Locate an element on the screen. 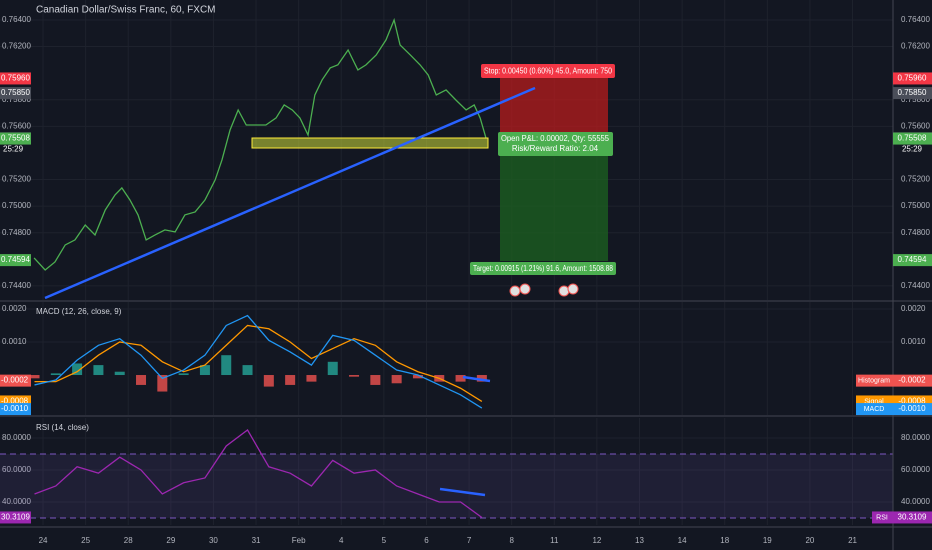 Image resolution: width=932 pixels, height=550 pixels. y-tick-label-left: 0.75600 is located at coordinates (16, 125).